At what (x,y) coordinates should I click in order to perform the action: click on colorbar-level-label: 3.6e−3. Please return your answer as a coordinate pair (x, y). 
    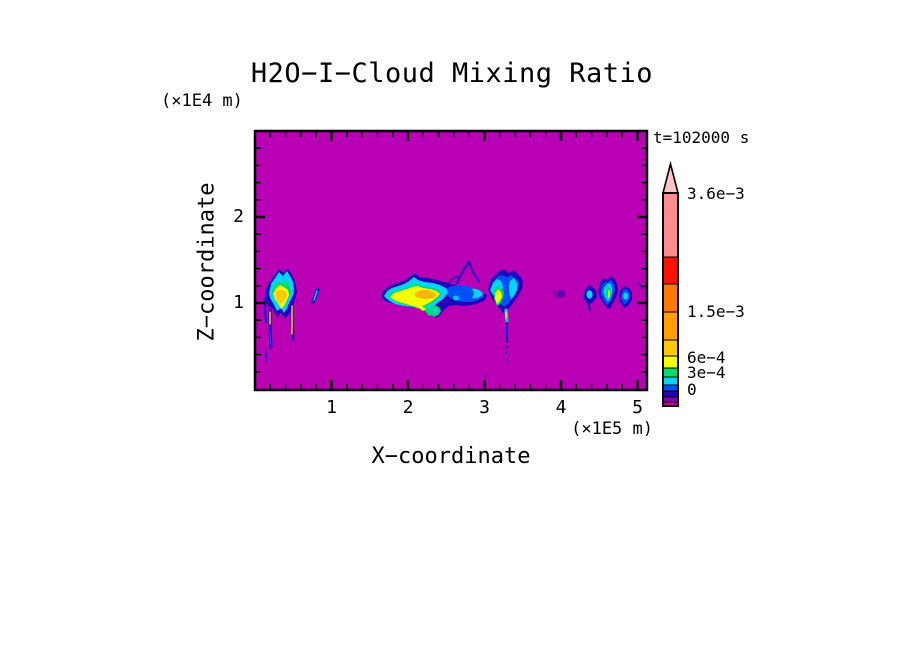
    Looking at the image, I should click on (716, 193).